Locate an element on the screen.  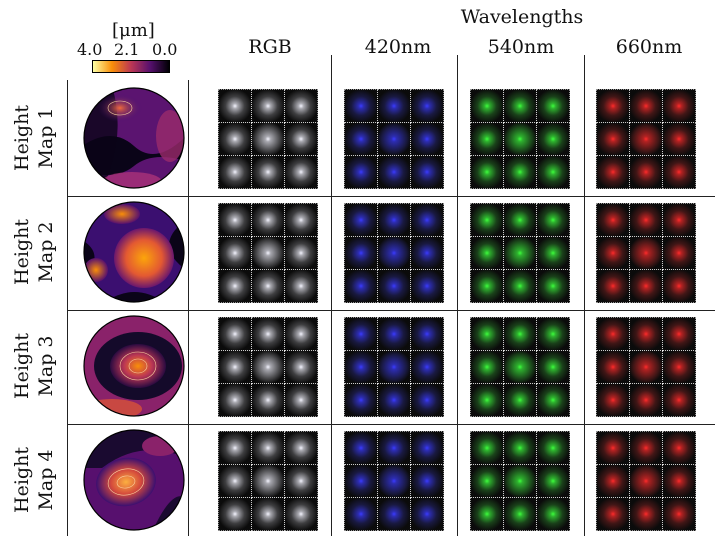
column-header-420nm: 420nm is located at coordinates (398, 47).